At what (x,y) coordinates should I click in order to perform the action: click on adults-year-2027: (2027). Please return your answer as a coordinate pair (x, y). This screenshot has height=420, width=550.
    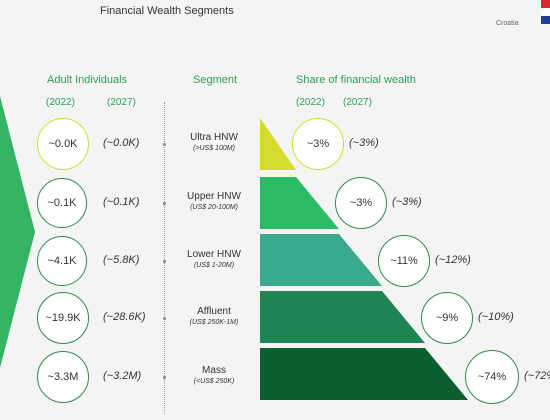
    Looking at the image, I should click on (121, 102).